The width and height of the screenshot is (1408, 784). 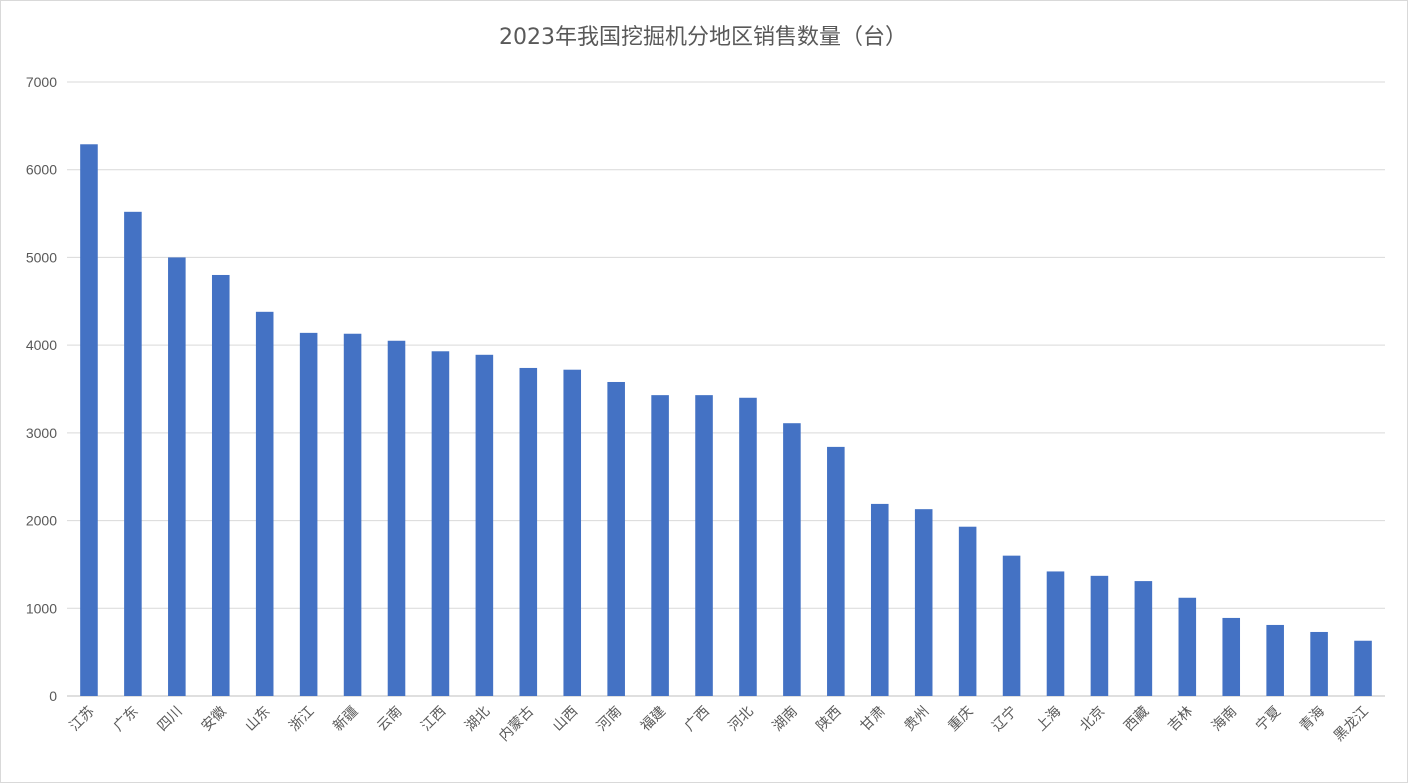 What do you see at coordinates (484, 525) in the screenshot?
I see `bar-湖北` at bounding box center [484, 525].